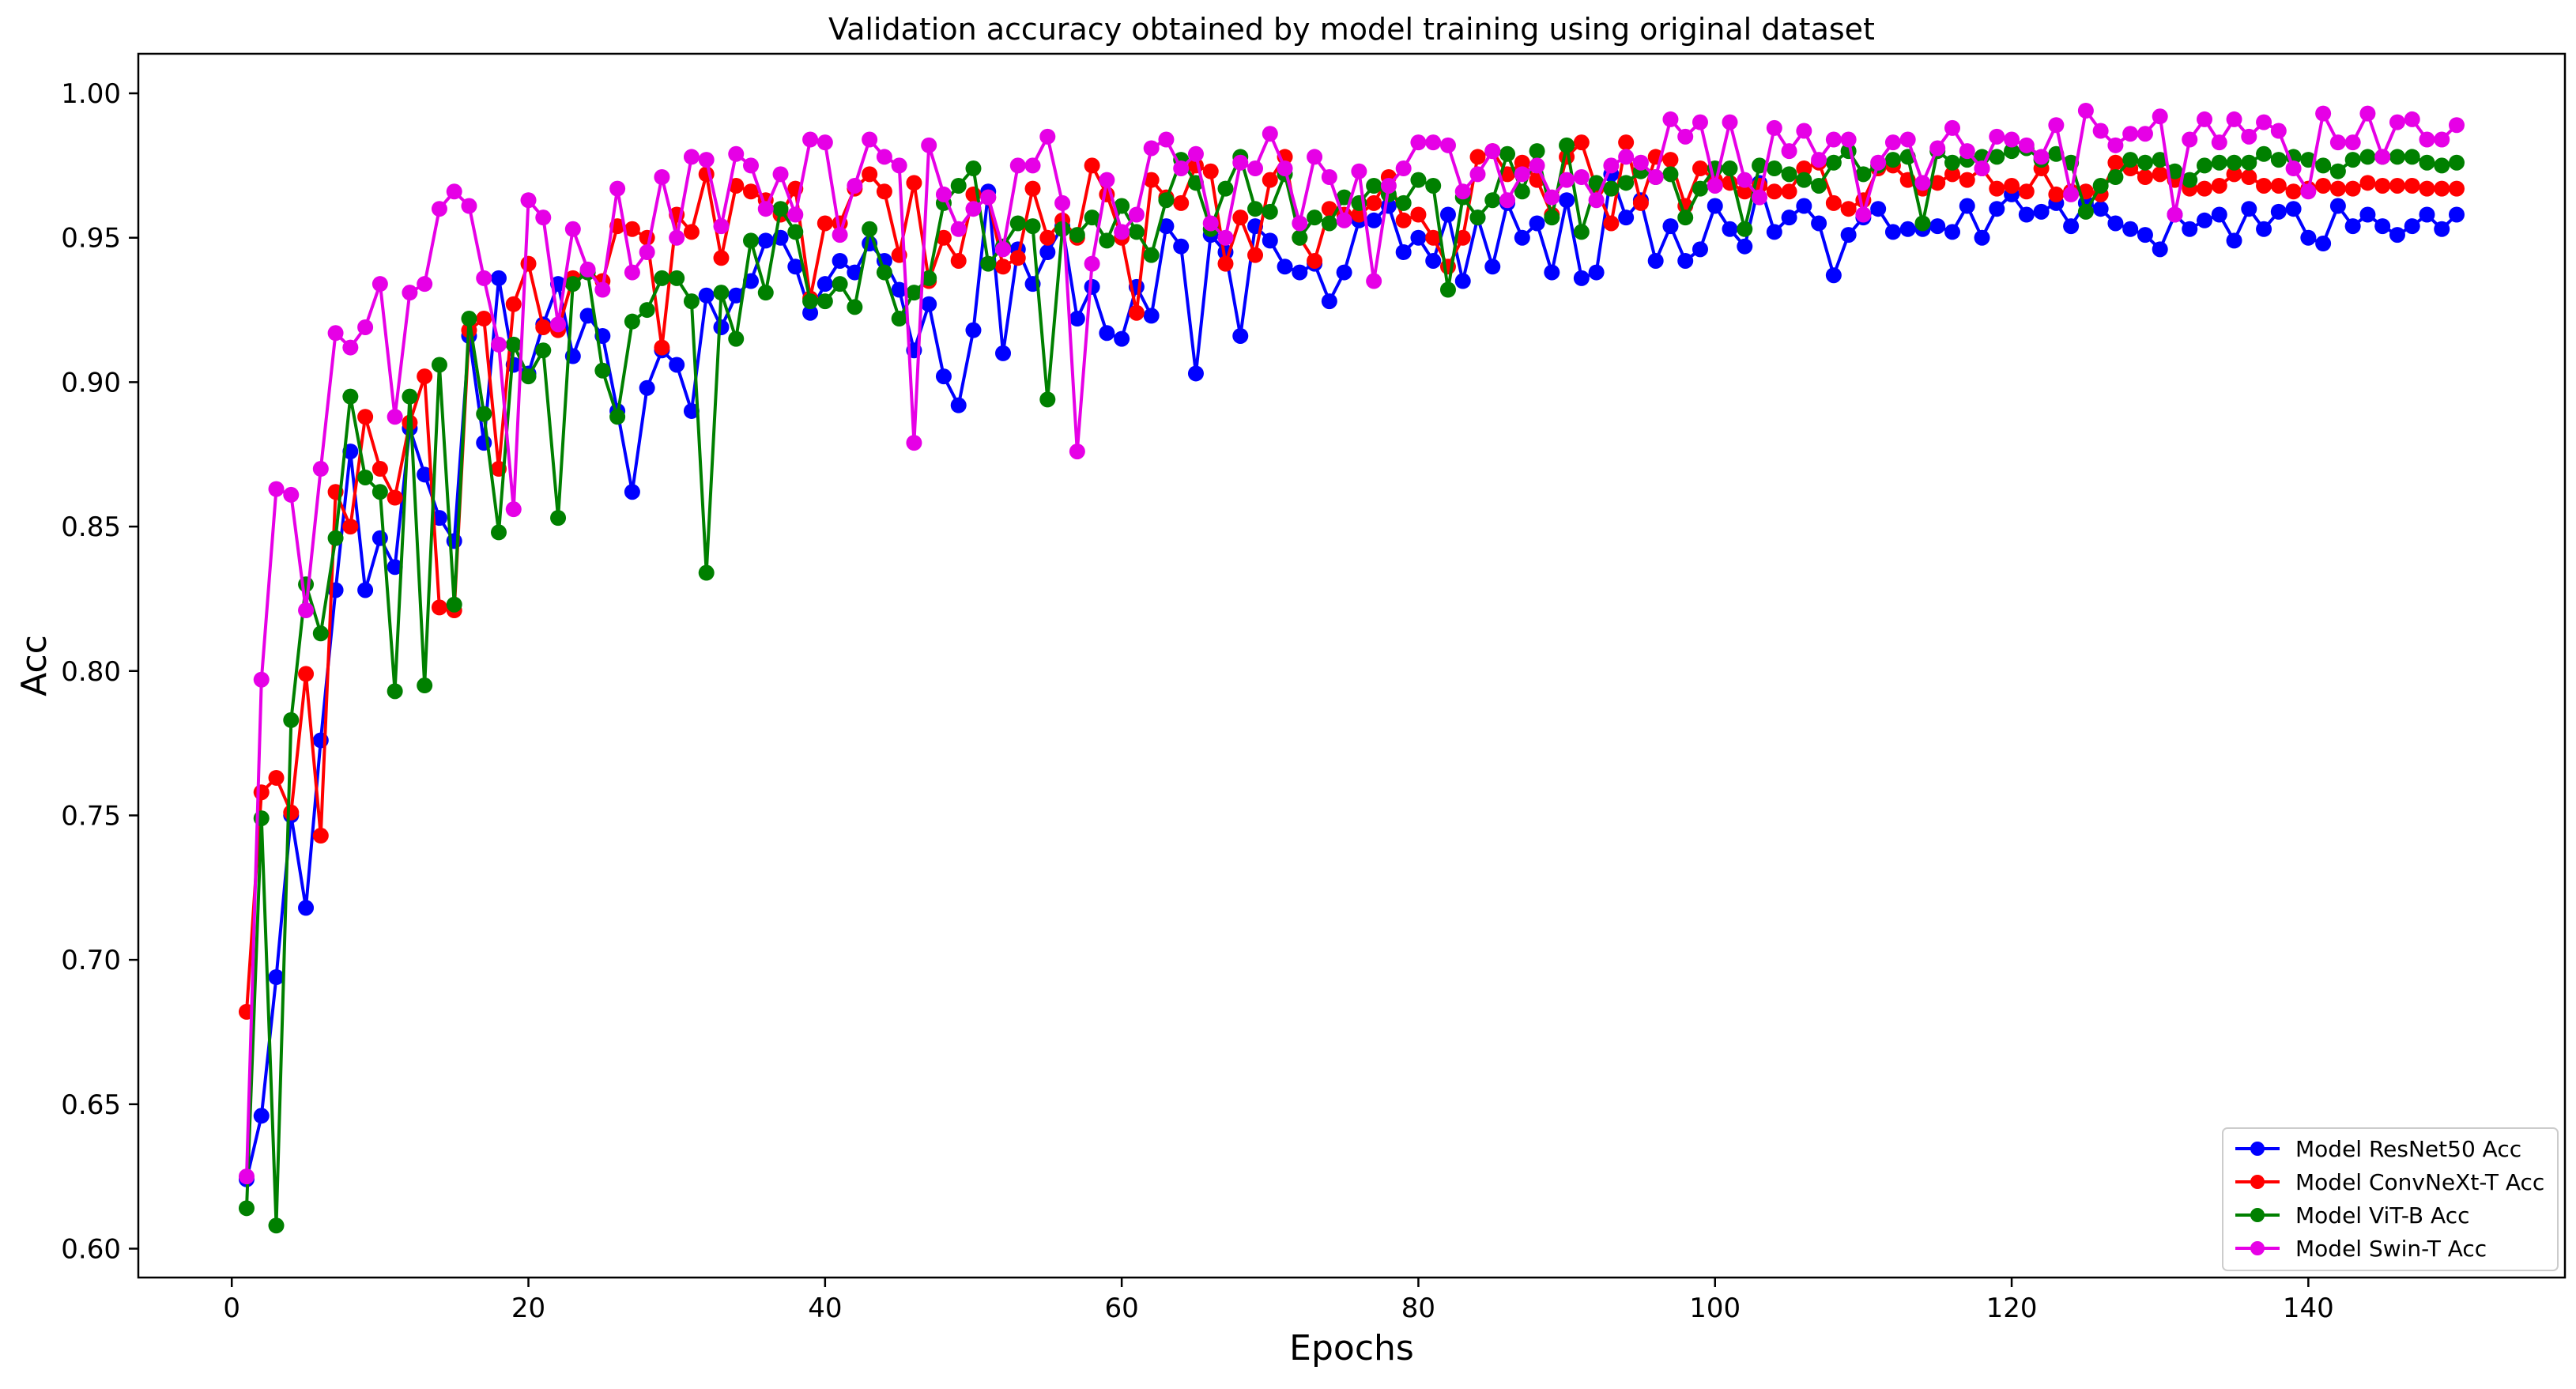 Image resolution: width=2576 pixels, height=1389 pixels. Describe the element at coordinates (2391, 1199) in the screenshot. I see `legend-box` at that location.